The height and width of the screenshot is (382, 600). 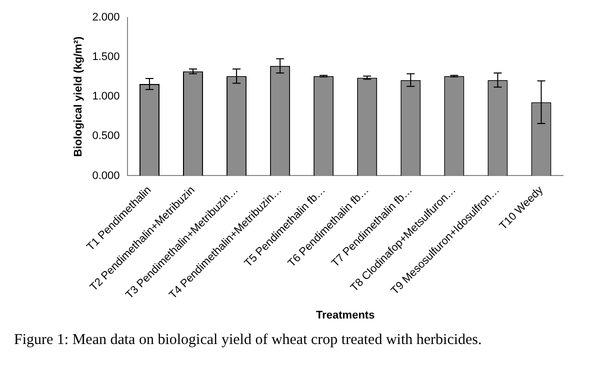 What do you see at coordinates (78, 96) in the screenshot?
I see `y-axis-title: Biological yield (kg/m²)` at bounding box center [78, 96].